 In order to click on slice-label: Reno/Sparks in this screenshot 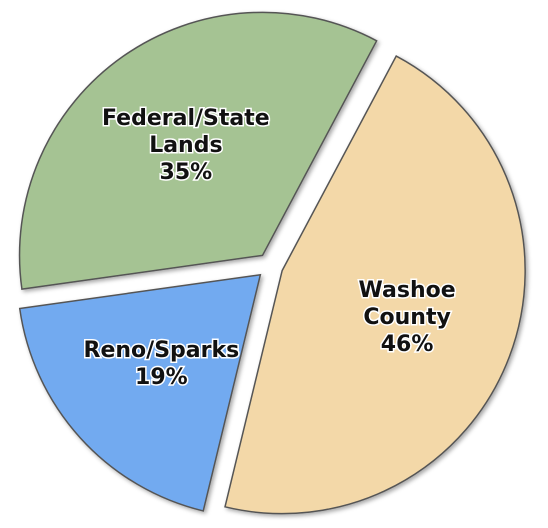, I will do `click(162, 350)`.